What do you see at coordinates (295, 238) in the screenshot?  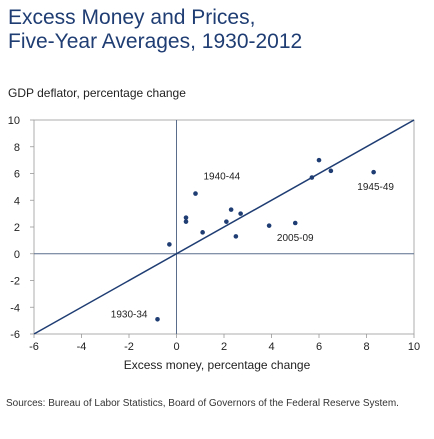 I see `data-point-label: 2005-09` at bounding box center [295, 238].